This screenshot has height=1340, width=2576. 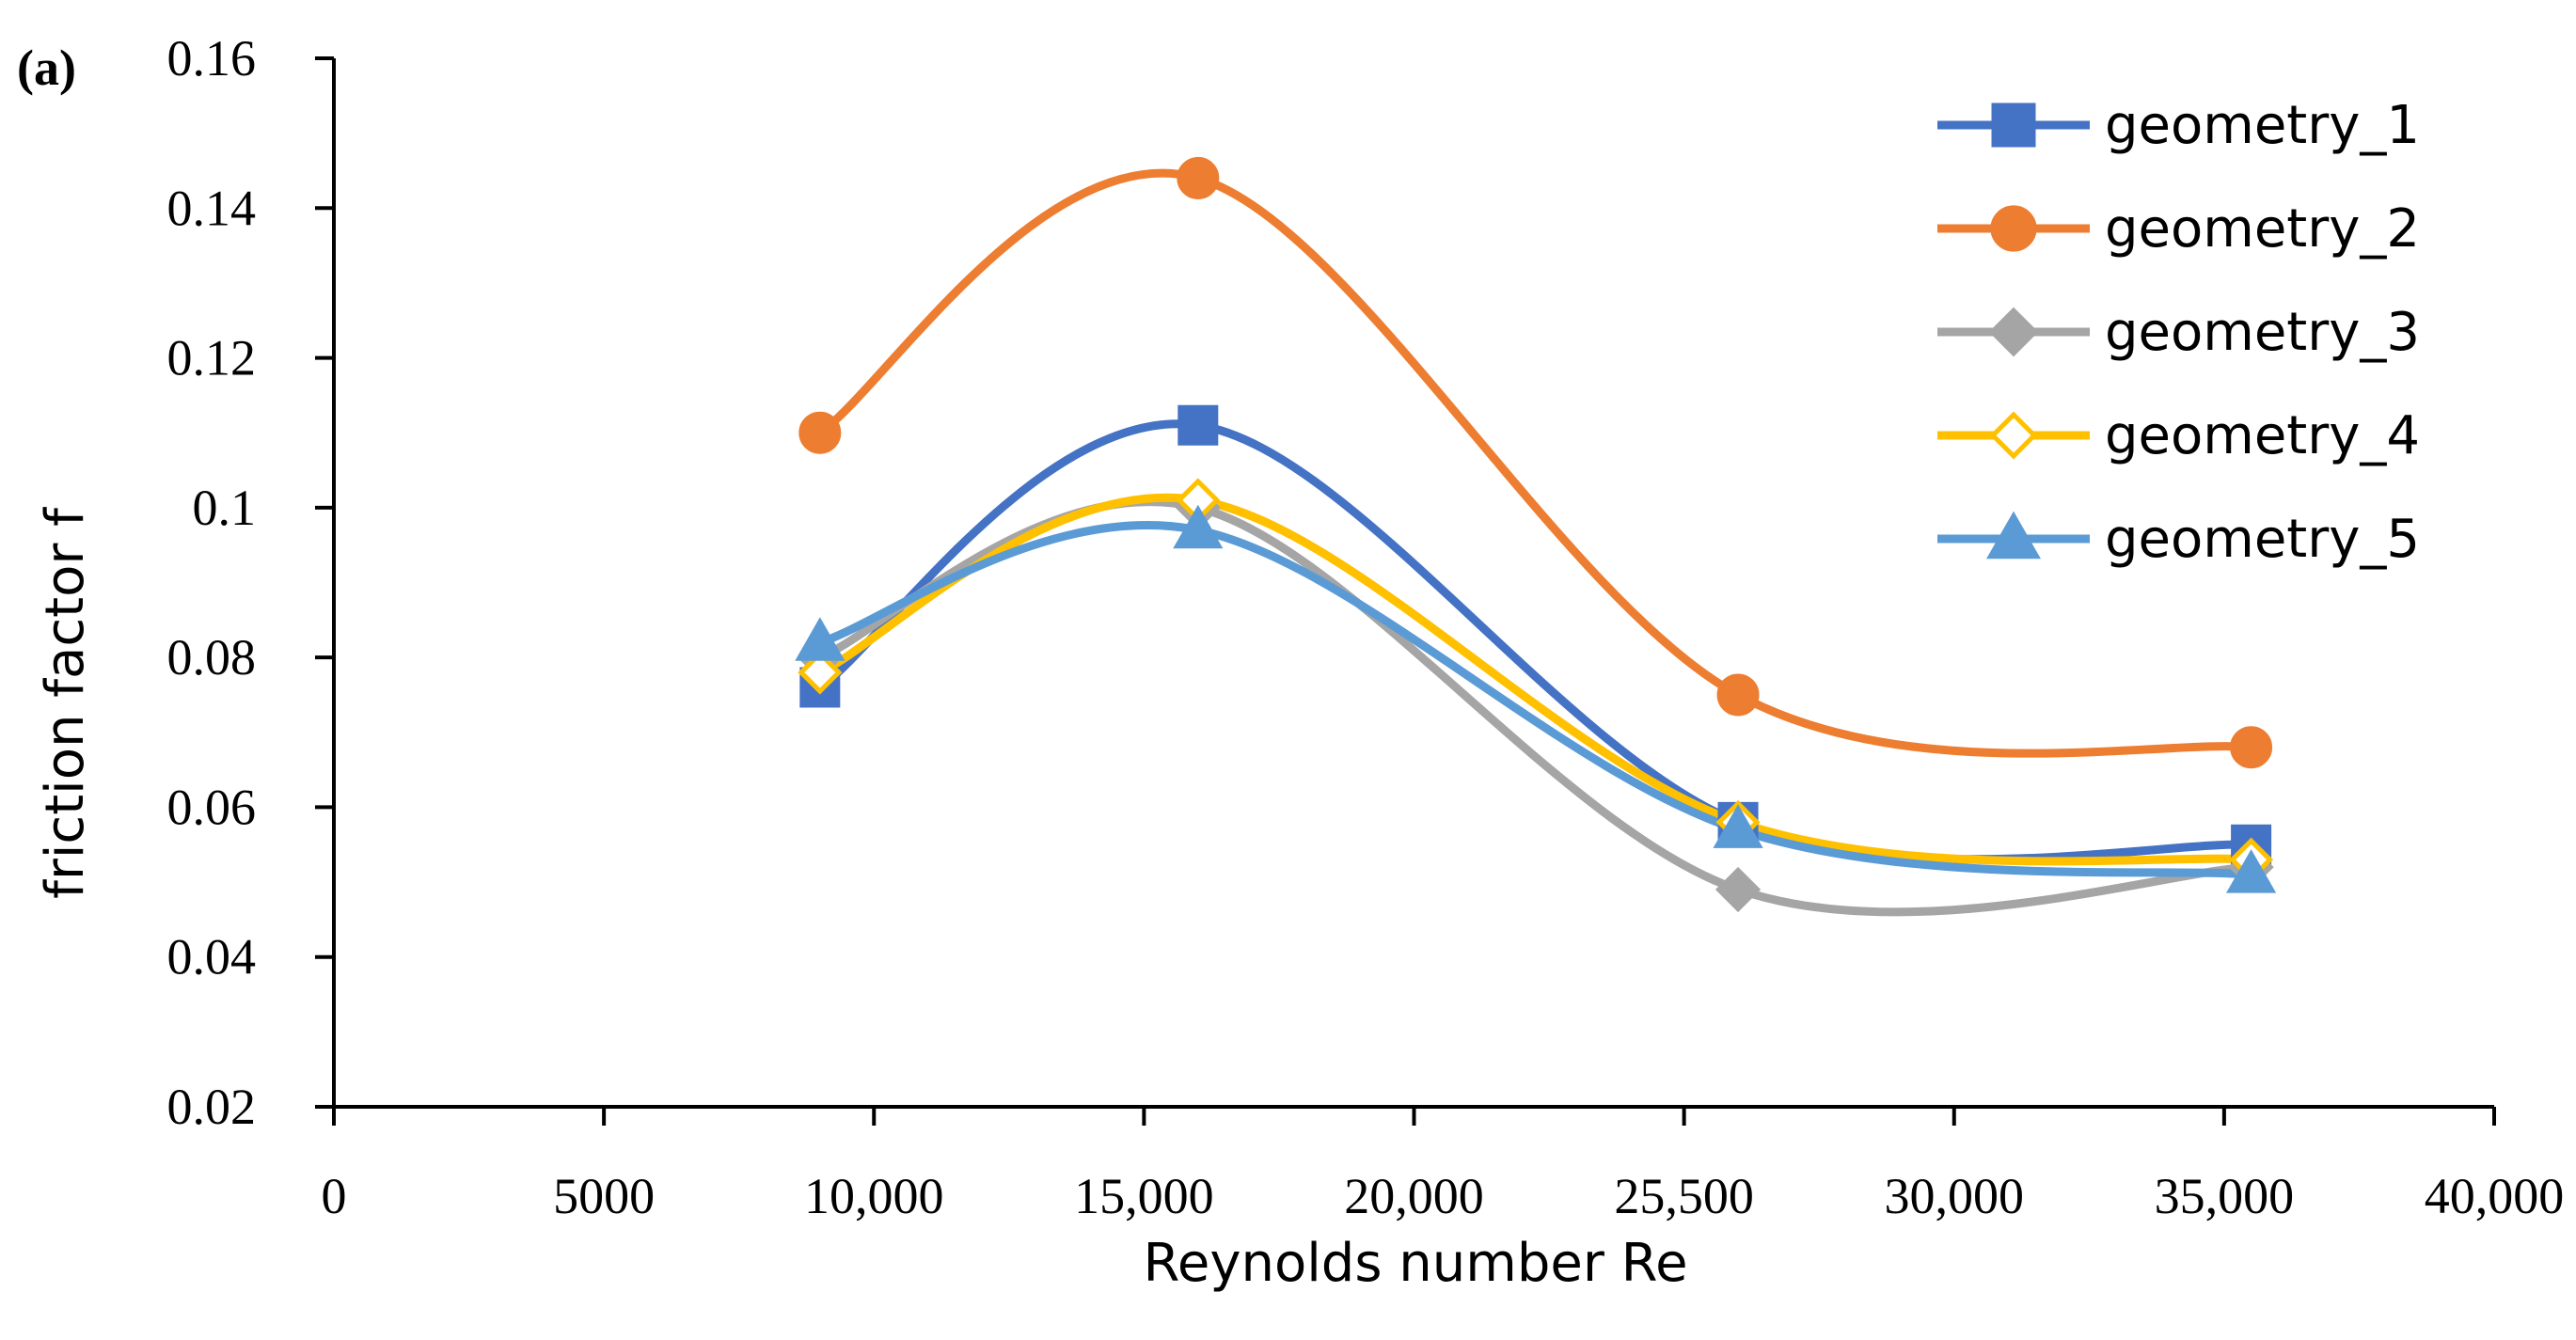 I want to click on y-axis-ticks: 0.02 0.04 0.06 0.08 0.1 0.12 0.14 0.16, so click(x=250, y=583).